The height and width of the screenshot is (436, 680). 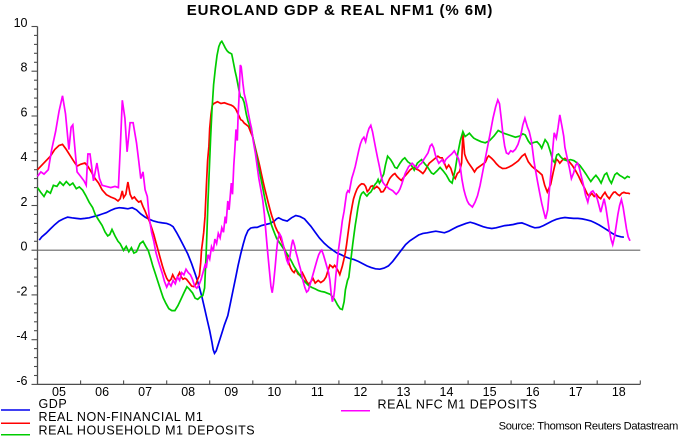 What do you see at coordinates (533, 392) in the screenshot?
I see `svg-text: 16` at bounding box center [533, 392].